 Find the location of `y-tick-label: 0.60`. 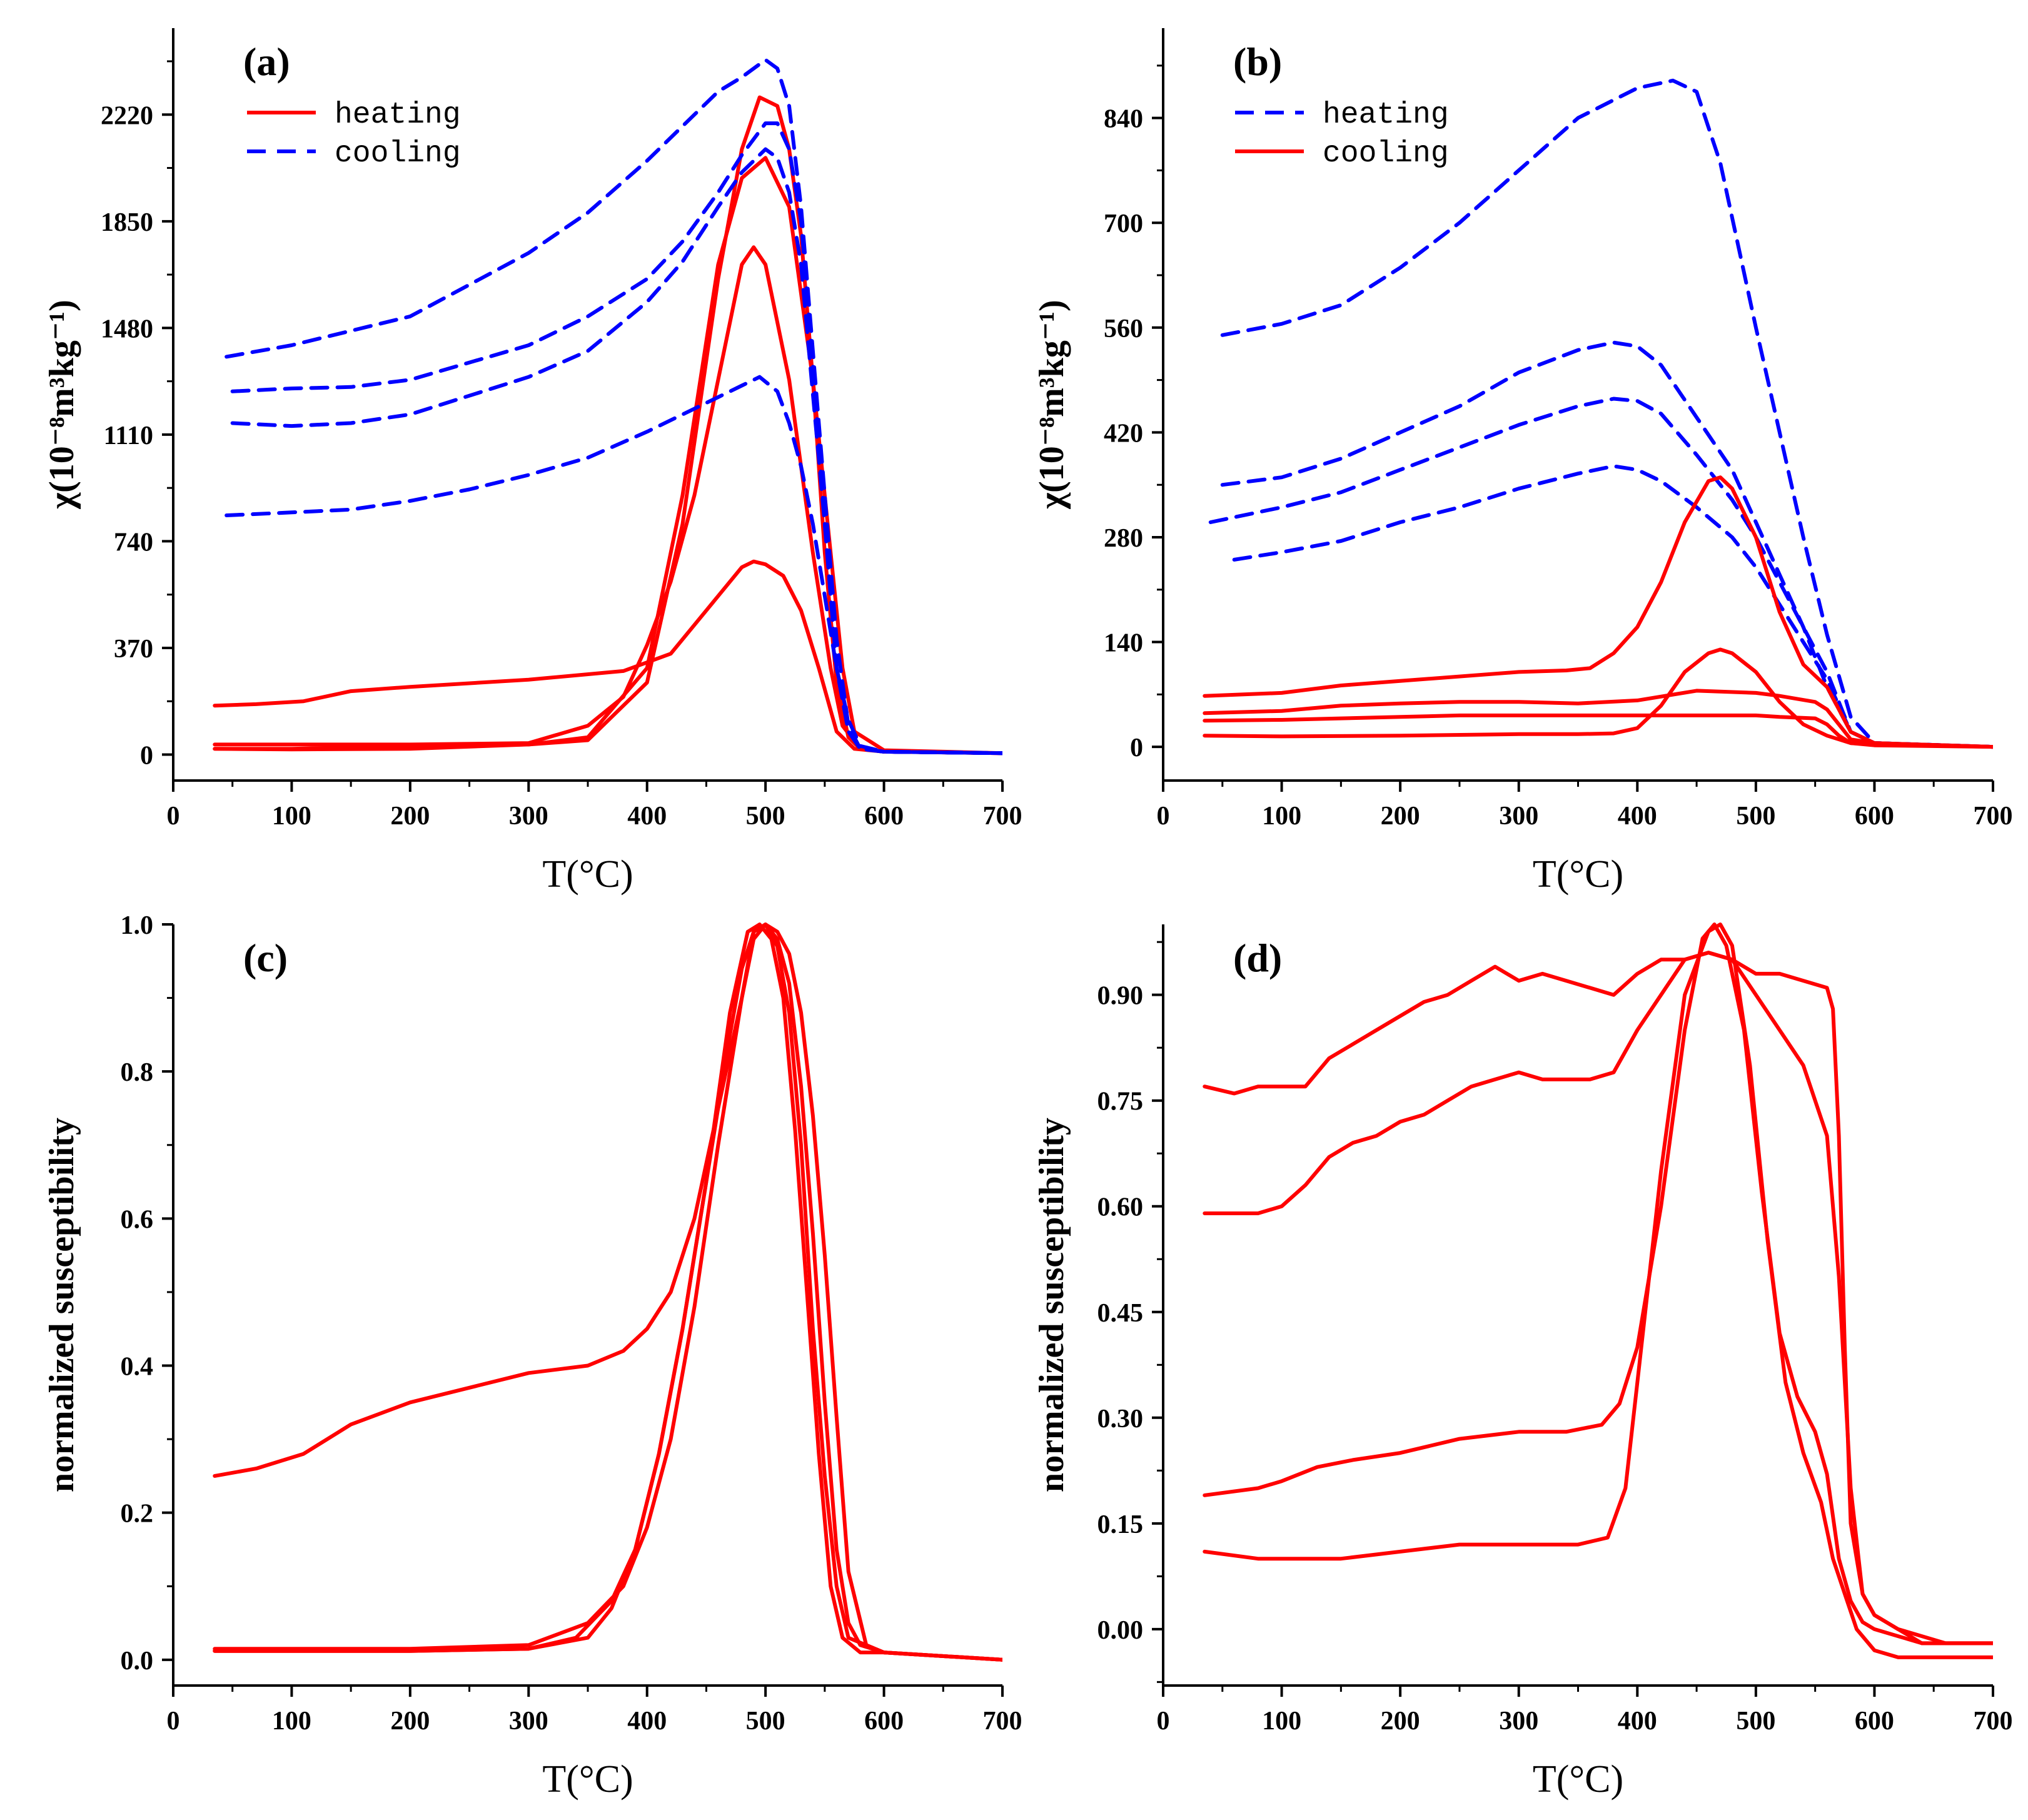

y-tick-label: 0.60 is located at coordinates (1120, 1208).